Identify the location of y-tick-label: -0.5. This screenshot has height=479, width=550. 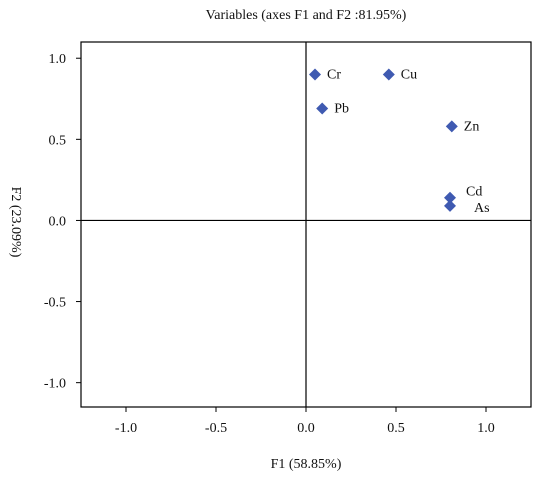
(55, 303).